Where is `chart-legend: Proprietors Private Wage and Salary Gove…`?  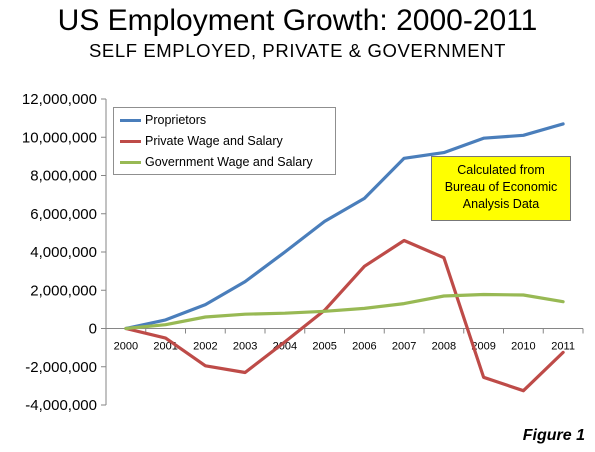
chart-legend: Proprietors Private Wage and Salary Gove… is located at coordinates (224, 141).